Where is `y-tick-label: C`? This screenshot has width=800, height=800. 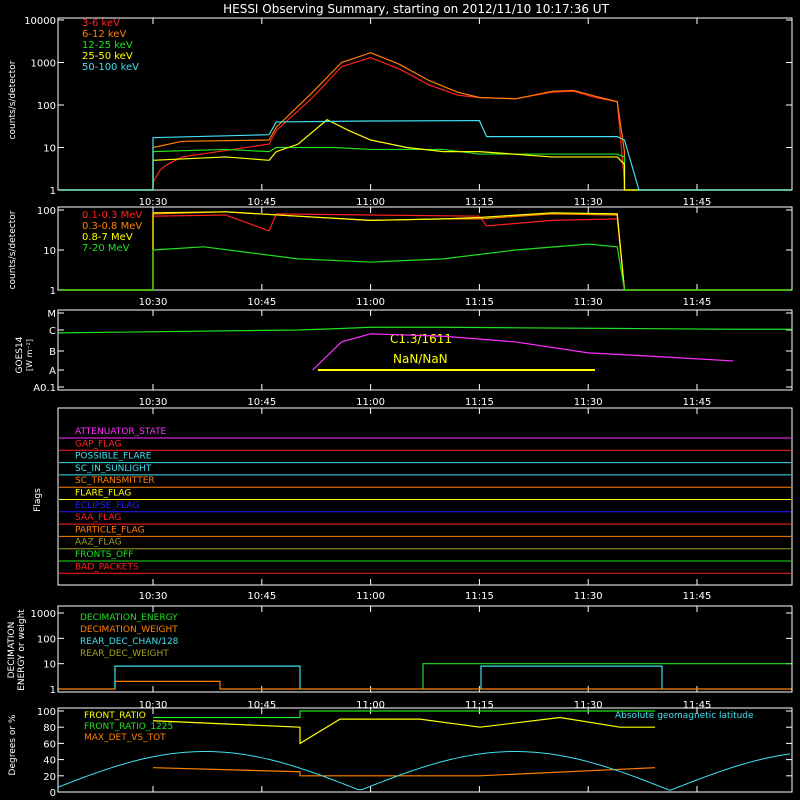
y-tick-label: C is located at coordinates (52, 331).